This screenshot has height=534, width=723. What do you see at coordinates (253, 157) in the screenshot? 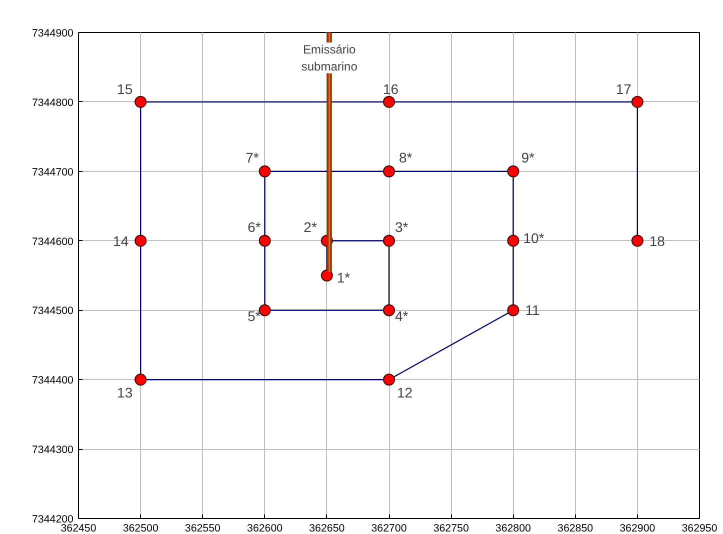
I see `annotation: 7*` at bounding box center [253, 157].